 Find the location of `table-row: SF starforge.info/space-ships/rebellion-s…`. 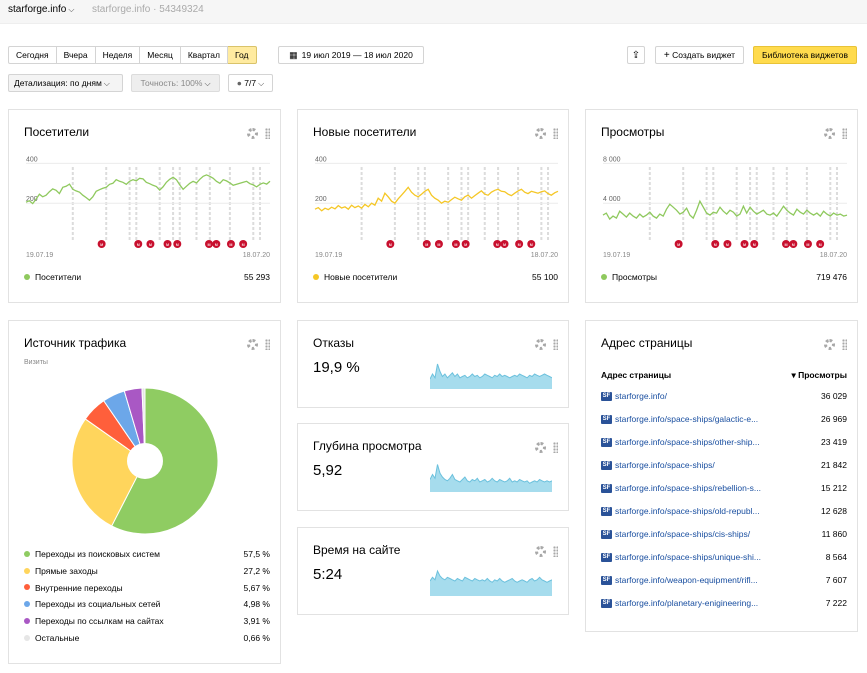

table-row: SF starforge.info/space-ships/rebellion-s… is located at coordinates (724, 488).